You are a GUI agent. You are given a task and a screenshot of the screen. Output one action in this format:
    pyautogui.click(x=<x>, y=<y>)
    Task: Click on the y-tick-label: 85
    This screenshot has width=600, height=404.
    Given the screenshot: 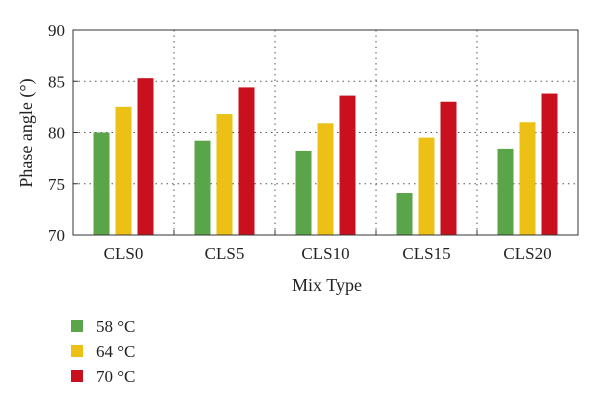 What is the action you would take?
    pyautogui.click(x=56, y=81)
    